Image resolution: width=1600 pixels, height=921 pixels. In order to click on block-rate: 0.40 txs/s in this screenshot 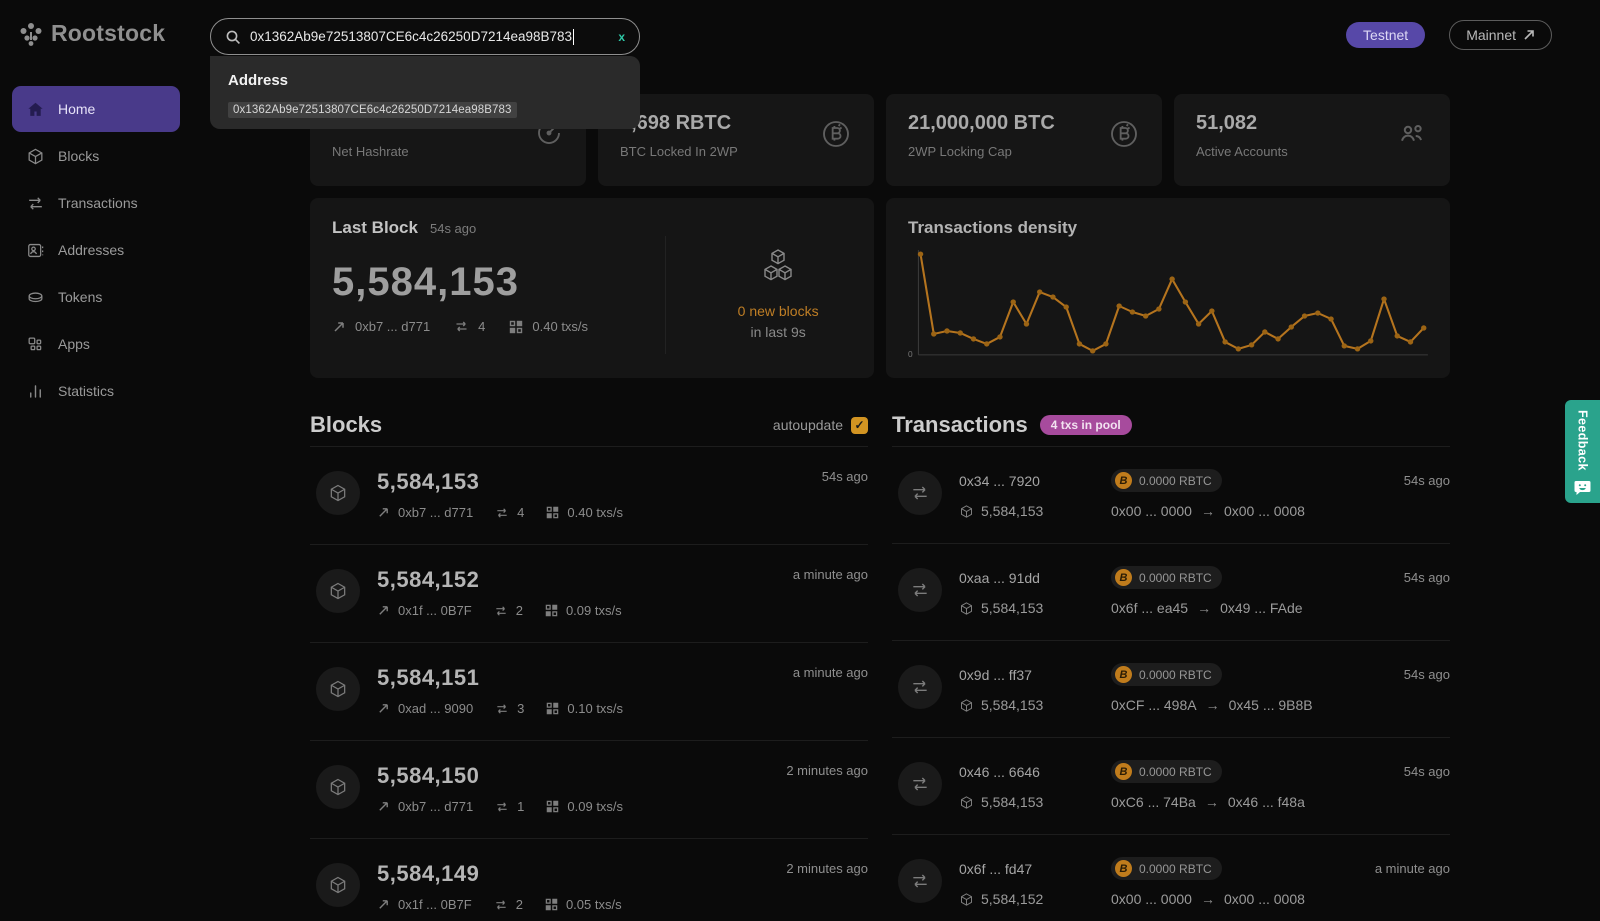, I will do `click(595, 512)`.